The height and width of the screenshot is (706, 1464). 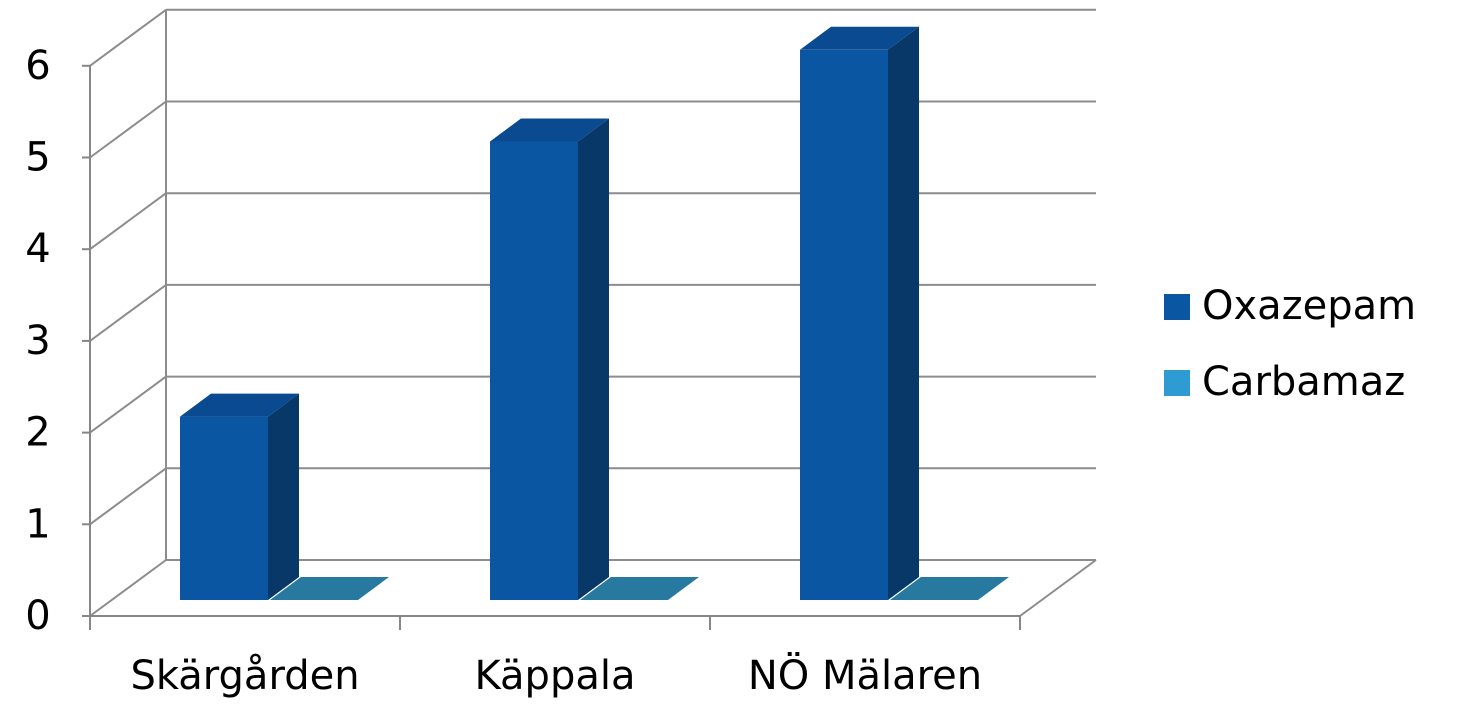 I want to click on floor-right-edge, so click(x=1058, y=588).